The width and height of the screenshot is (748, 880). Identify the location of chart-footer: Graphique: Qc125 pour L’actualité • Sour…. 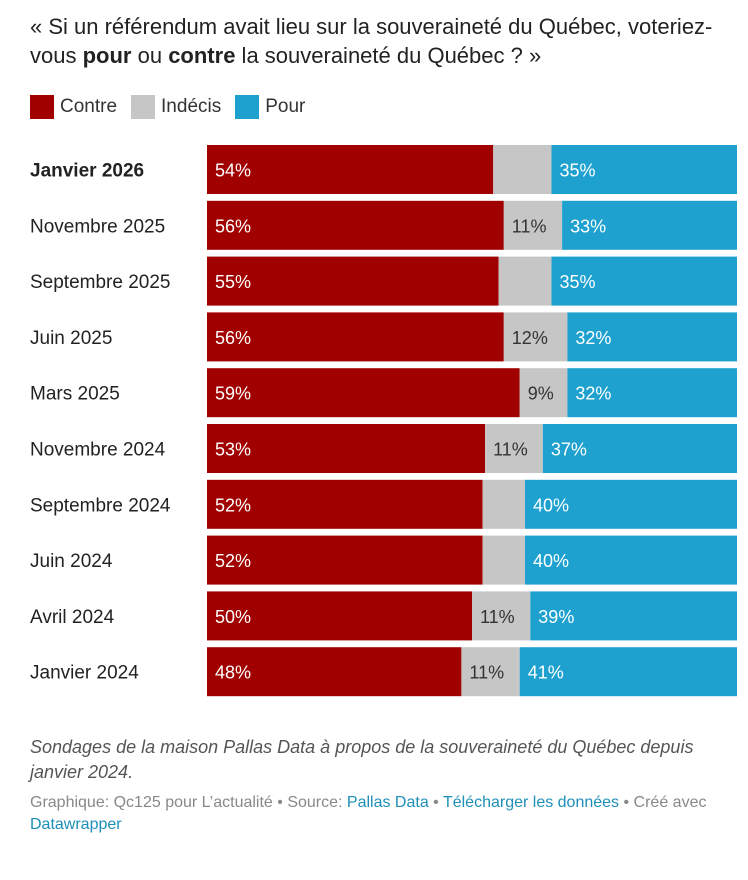
(380, 814).